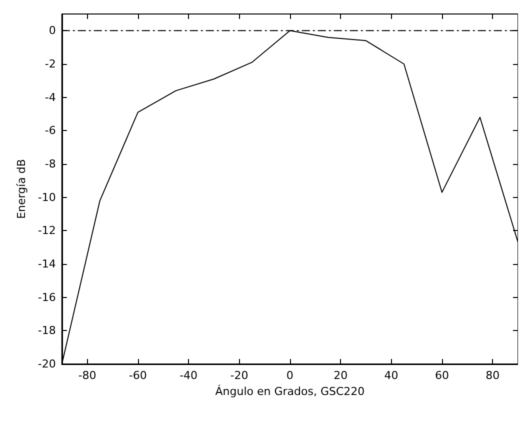 The image size is (526, 422). Describe the element at coordinates (239, 375) in the screenshot. I see `x-tick-label: -20` at that location.